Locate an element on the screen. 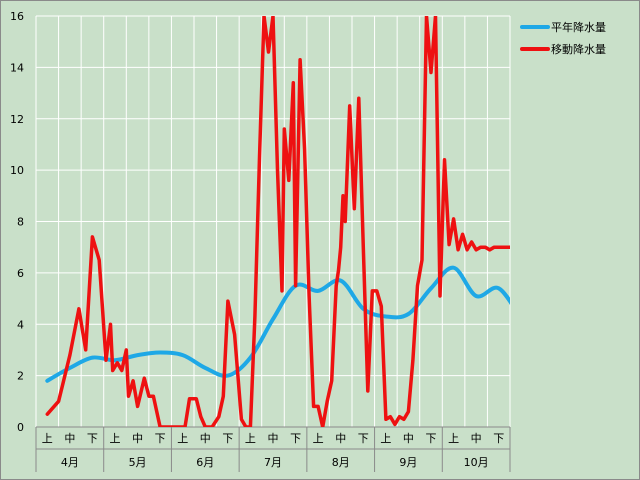  month-label: 5月 is located at coordinates (138, 462).